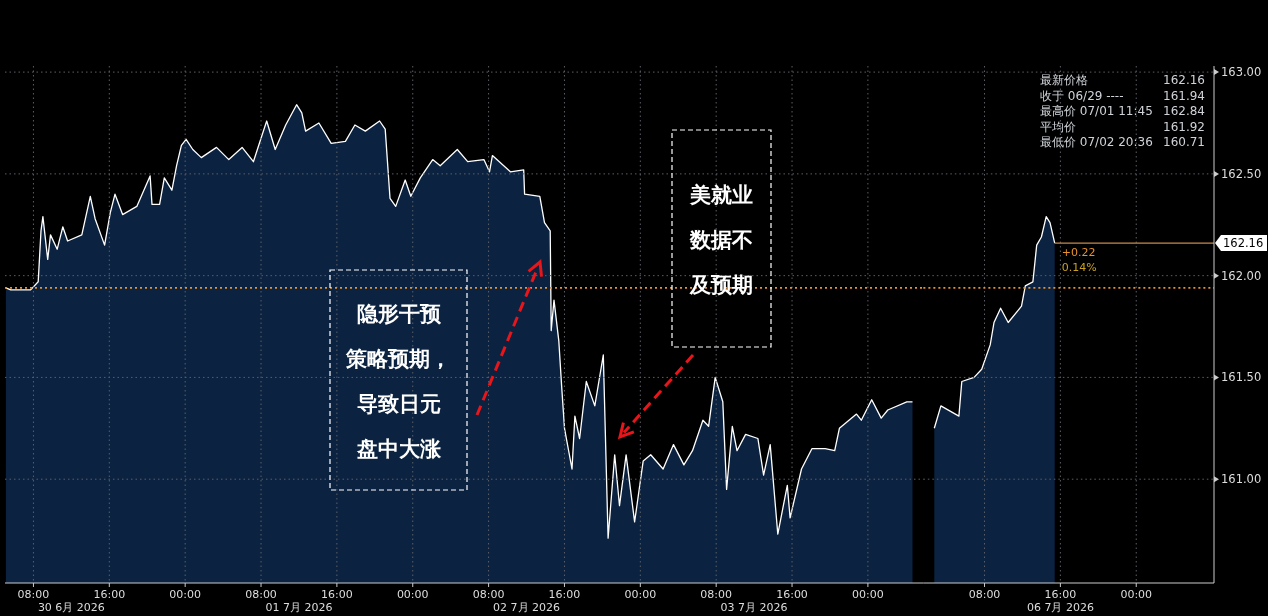 This screenshot has width=1268, height=616. What do you see at coordinates (398, 381) in the screenshot?
I see `annotation: 隐形干预策略预期，导致日元盘中大涨` at bounding box center [398, 381].